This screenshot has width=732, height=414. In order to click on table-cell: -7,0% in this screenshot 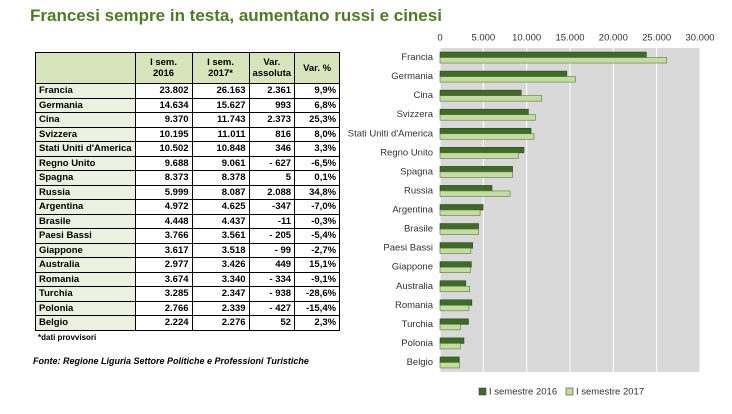, I will do `click(317, 207)`.